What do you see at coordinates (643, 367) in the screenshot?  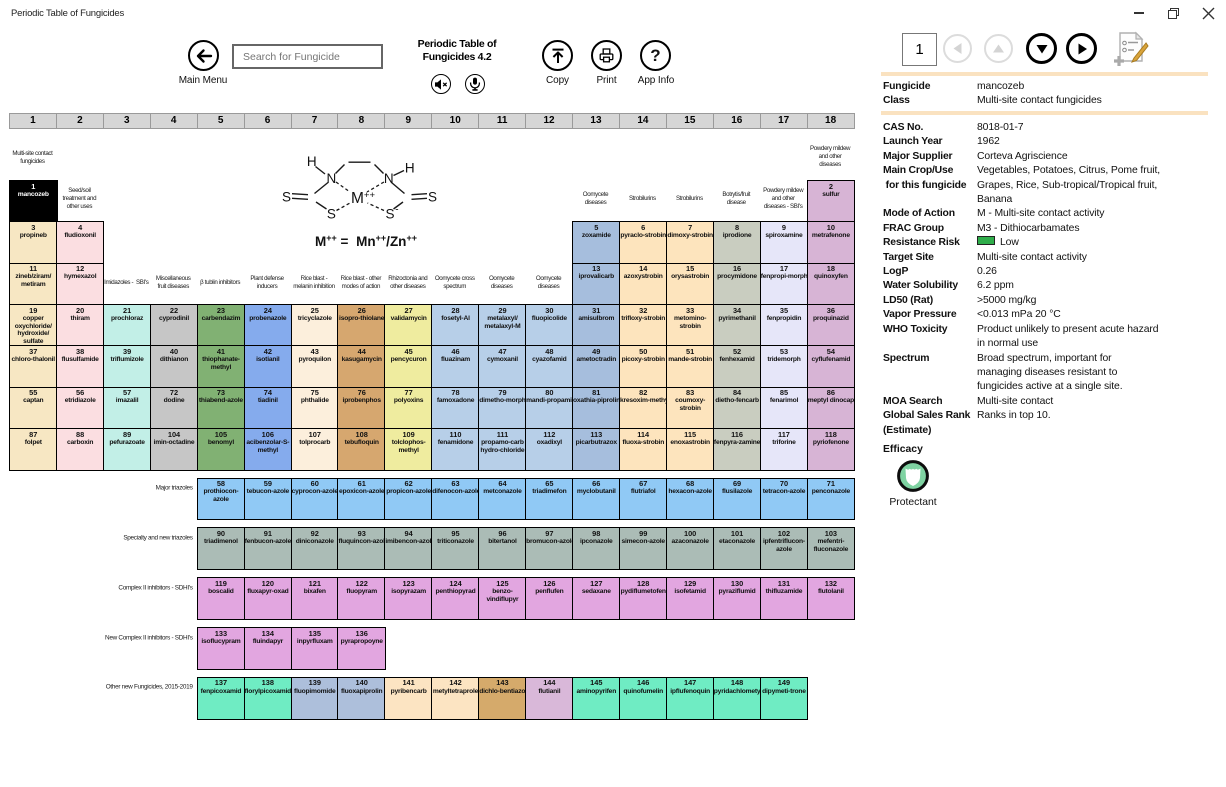 I see `fungicide-cell-picoxy-strobin: 50 picoxy-strobin` at bounding box center [643, 367].